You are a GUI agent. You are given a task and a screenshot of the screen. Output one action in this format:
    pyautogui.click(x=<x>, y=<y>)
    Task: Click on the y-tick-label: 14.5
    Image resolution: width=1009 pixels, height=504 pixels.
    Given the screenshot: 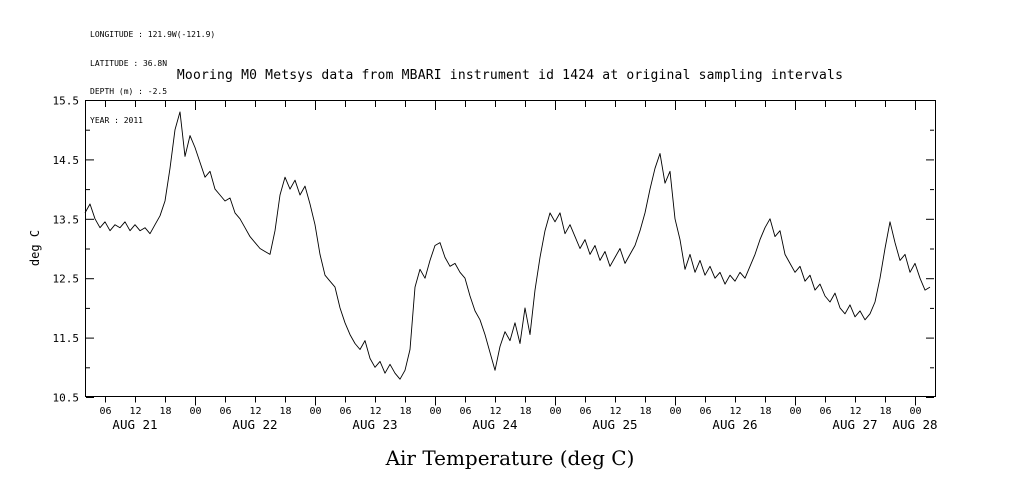 What is the action you would take?
    pyautogui.click(x=66, y=160)
    